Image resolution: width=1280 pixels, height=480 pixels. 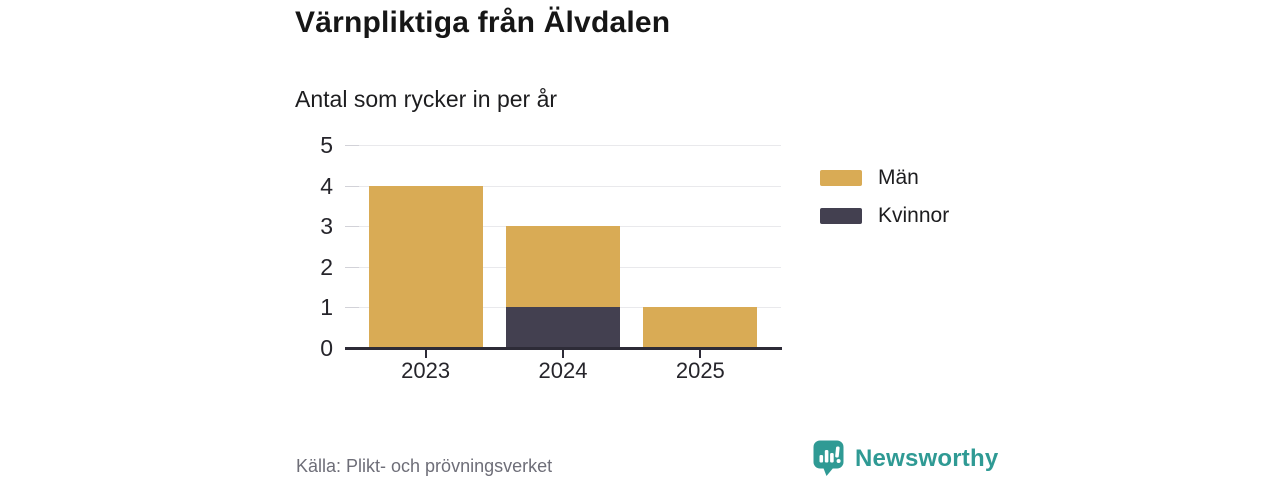 What do you see at coordinates (927, 458) in the screenshot?
I see `brand-name: Newsworthy` at bounding box center [927, 458].